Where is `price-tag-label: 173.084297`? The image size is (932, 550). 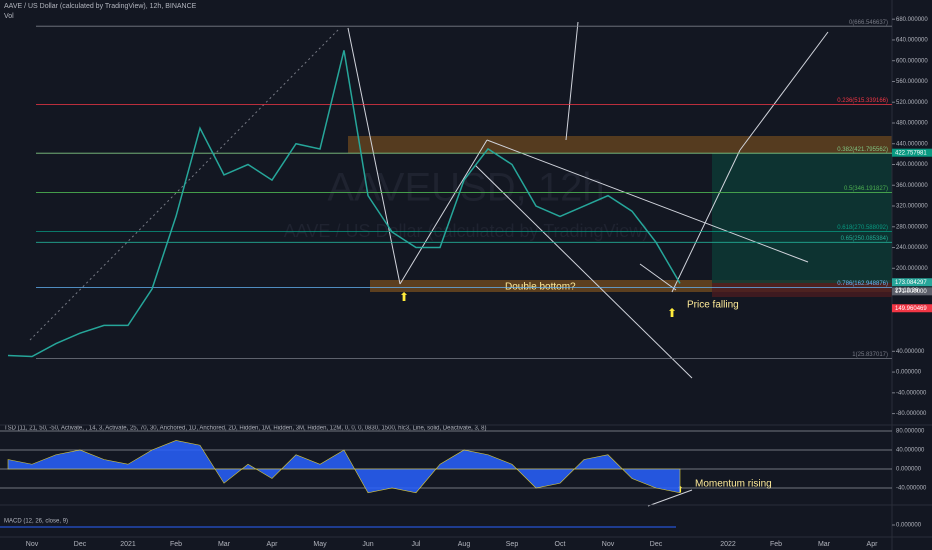 price-tag-label: 173.084297 is located at coordinates (911, 283).